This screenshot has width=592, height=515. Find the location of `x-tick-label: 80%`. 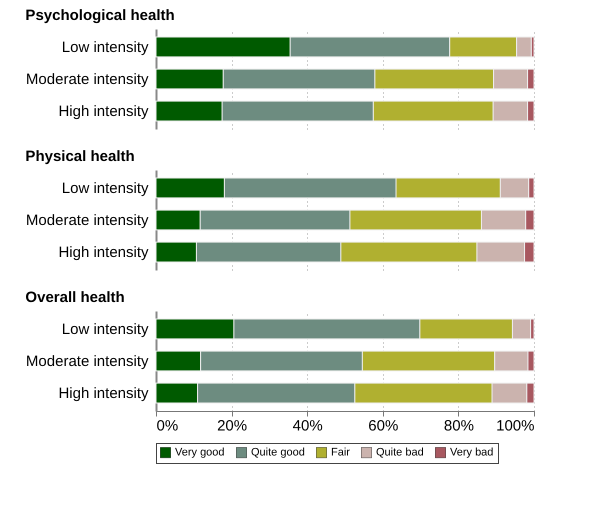

x-tick-label: 80% is located at coordinates (459, 426).